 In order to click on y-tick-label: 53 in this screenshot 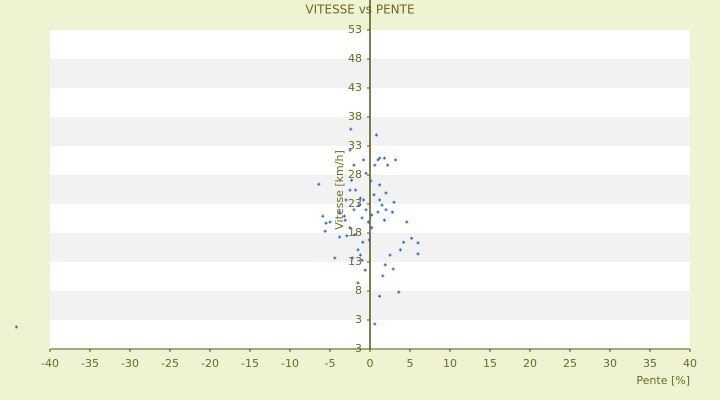, I will do `click(355, 29)`.